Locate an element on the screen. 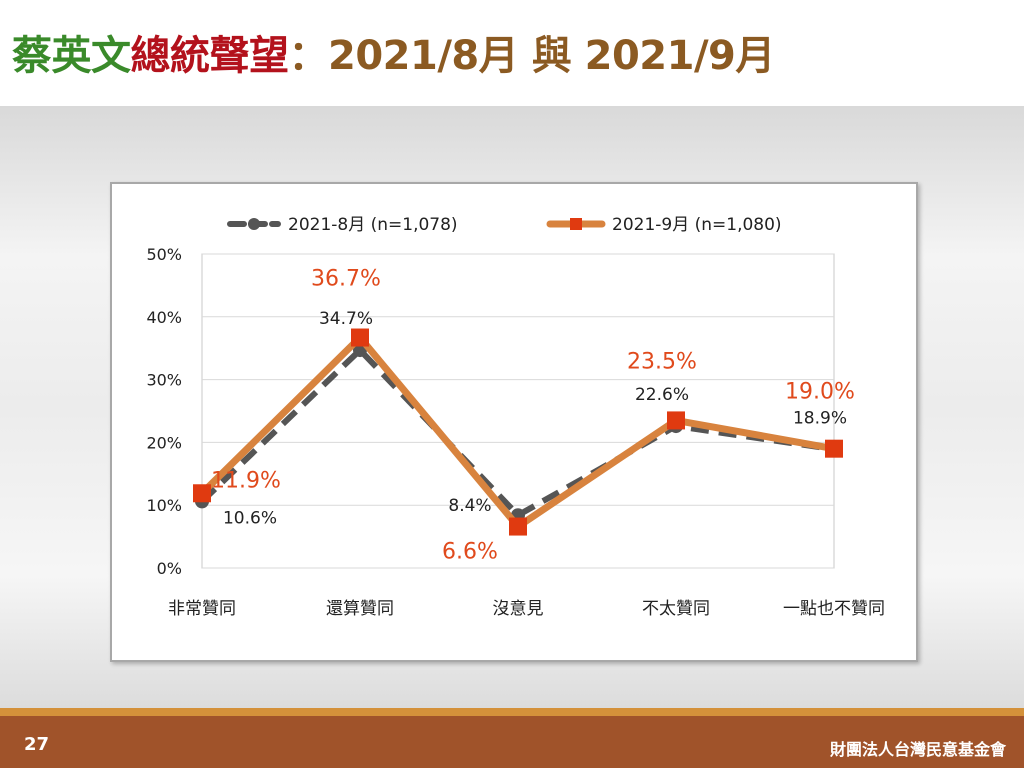 The height and width of the screenshot is (768, 1024). footer-bar: 27 財團法人台灣民意基金會 is located at coordinates (512, 738).